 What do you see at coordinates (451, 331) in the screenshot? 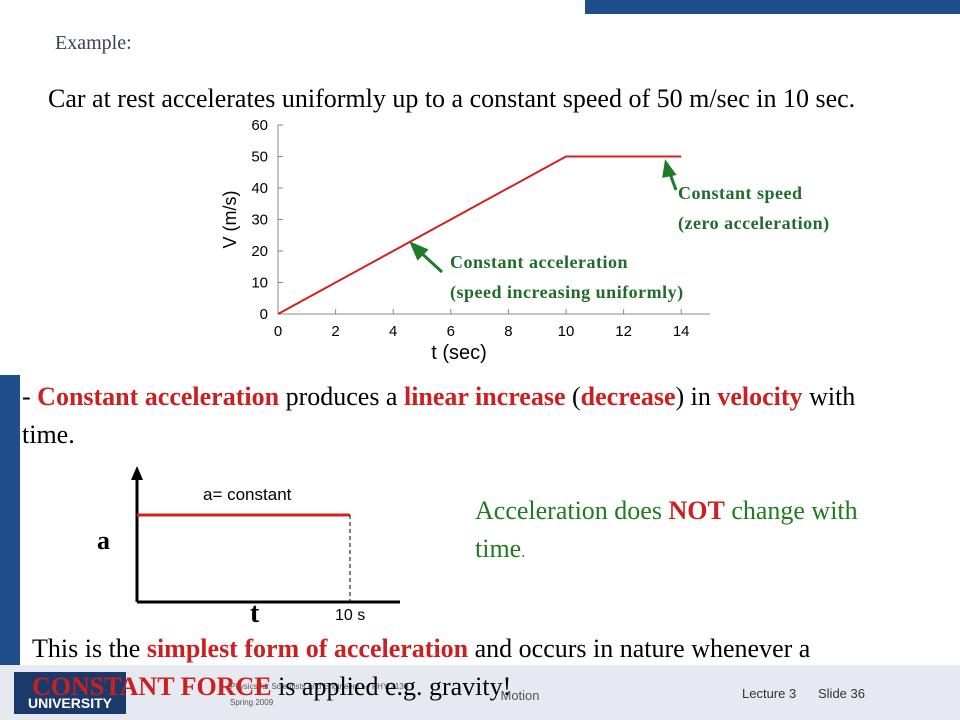
I see `x-tick-label: 6` at bounding box center [451, 331].